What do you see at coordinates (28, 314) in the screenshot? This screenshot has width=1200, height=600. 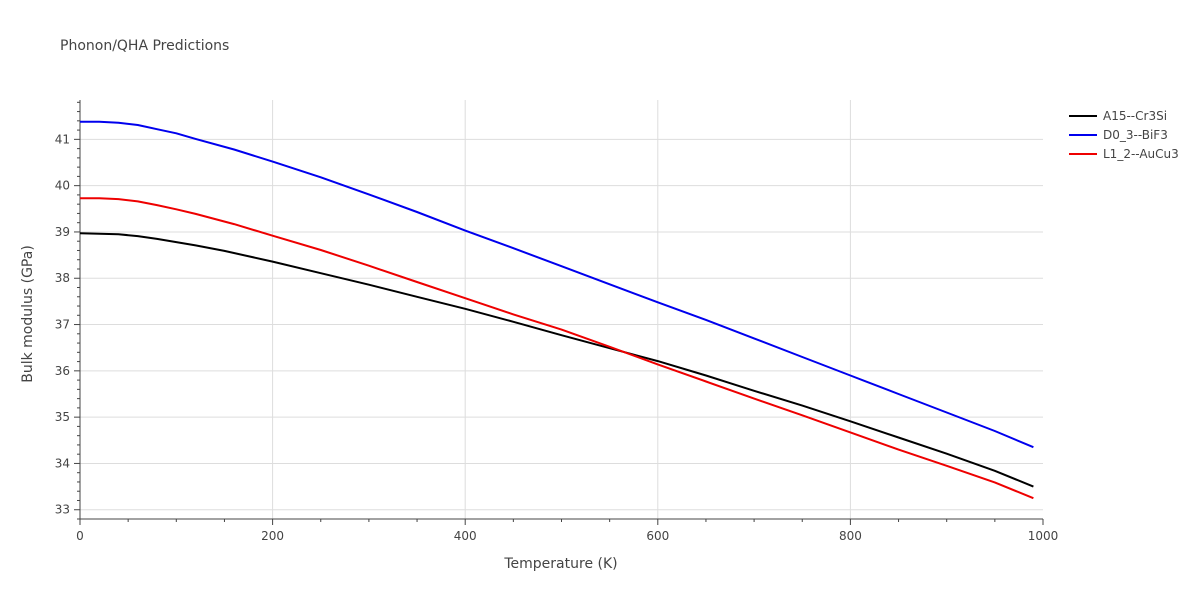 I see `y-axis-title: Bulk modulus (GPa)` at bounding box center [28, 314].